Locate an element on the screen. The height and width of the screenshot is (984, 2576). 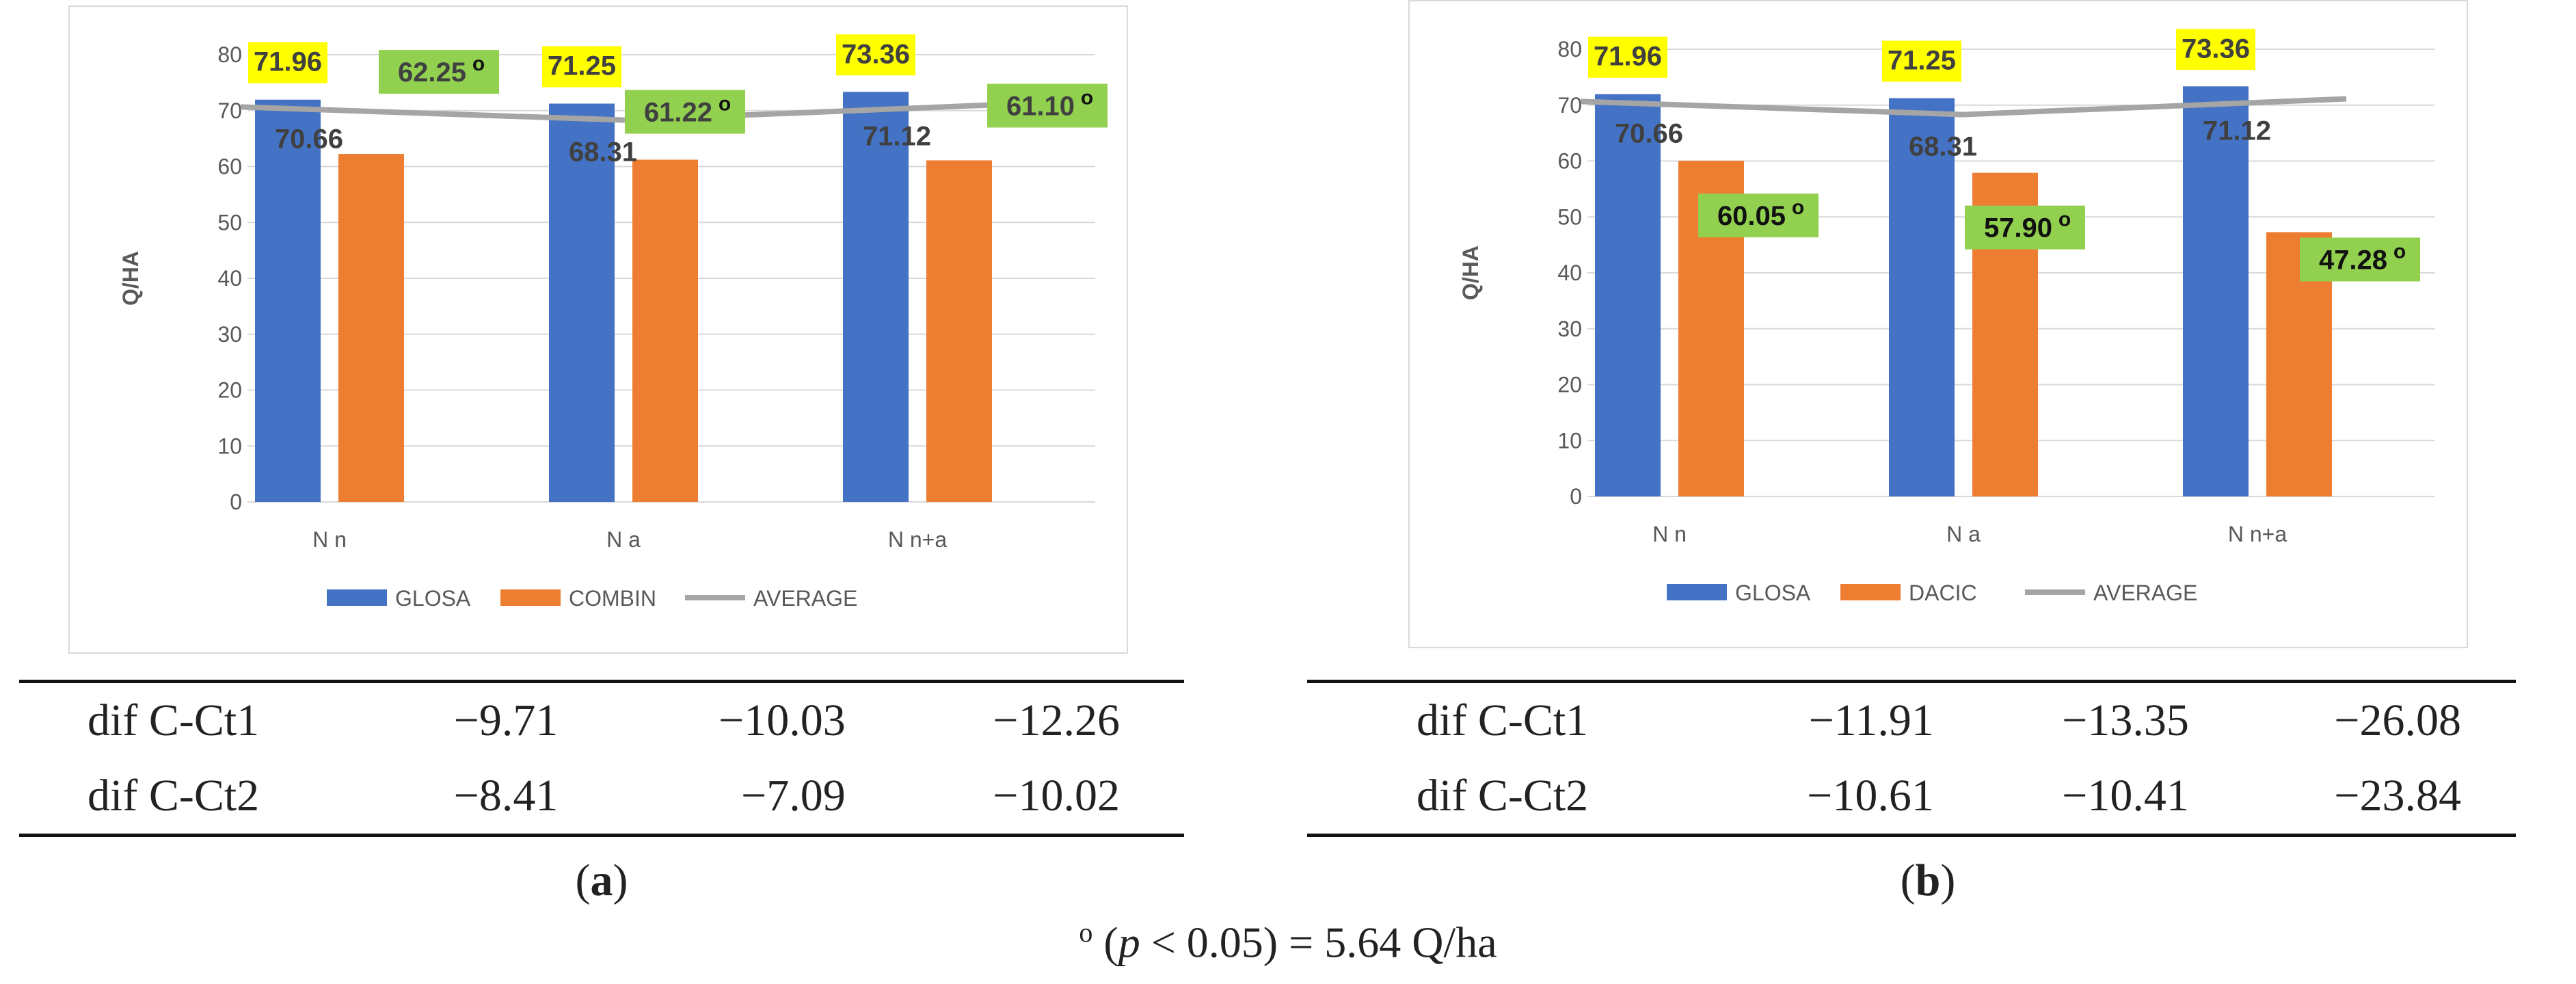
table-cell: −10.03 is located at coordinates (782, 720).